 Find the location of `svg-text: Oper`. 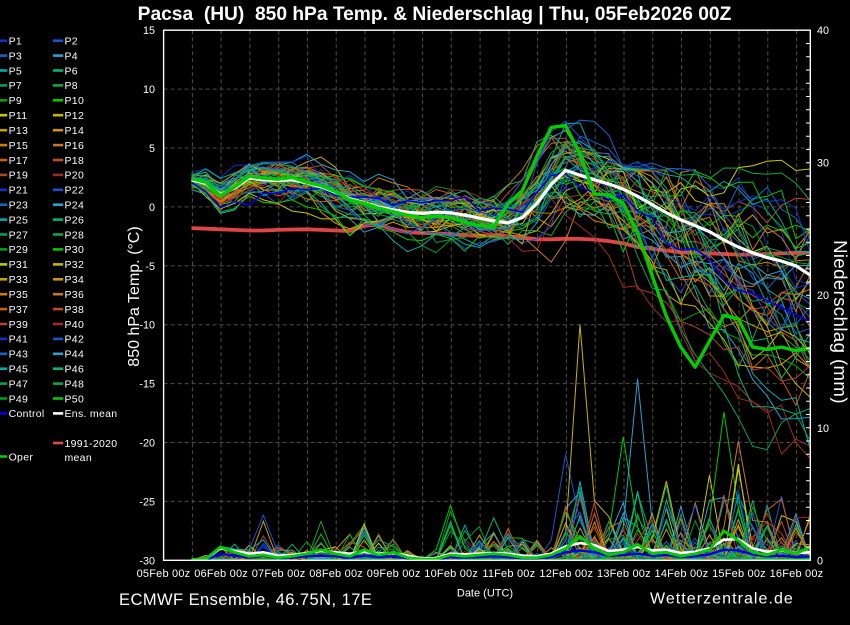

svg-text: Oper is located at coordinates (21, 458).